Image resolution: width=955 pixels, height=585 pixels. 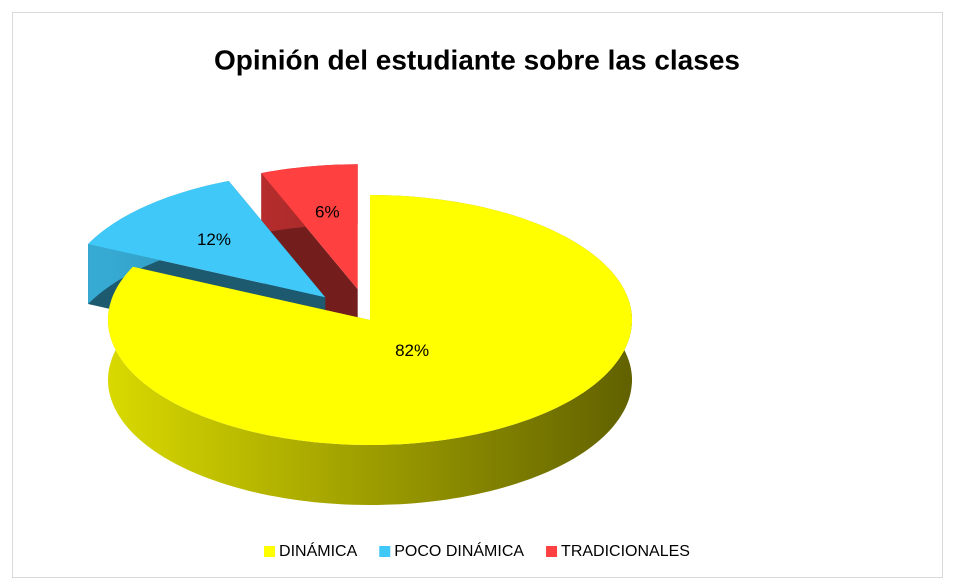 I want to click on chart-title: Opinión del estudiante sobre las clases, so click(x=477, y=59).